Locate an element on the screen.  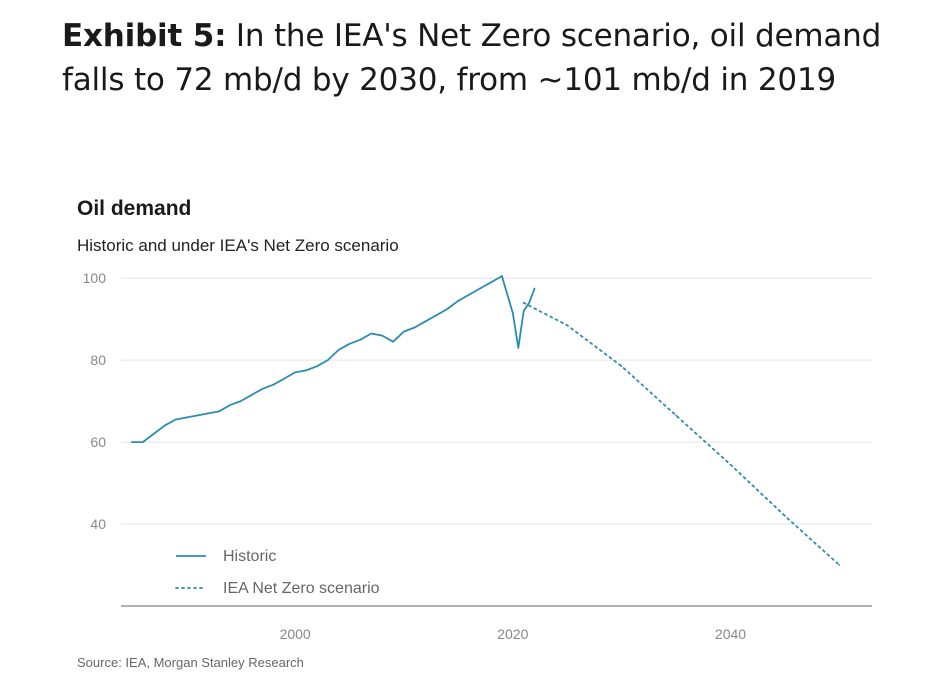
y-tick-label: 40 is located at coordinates (98, 524).